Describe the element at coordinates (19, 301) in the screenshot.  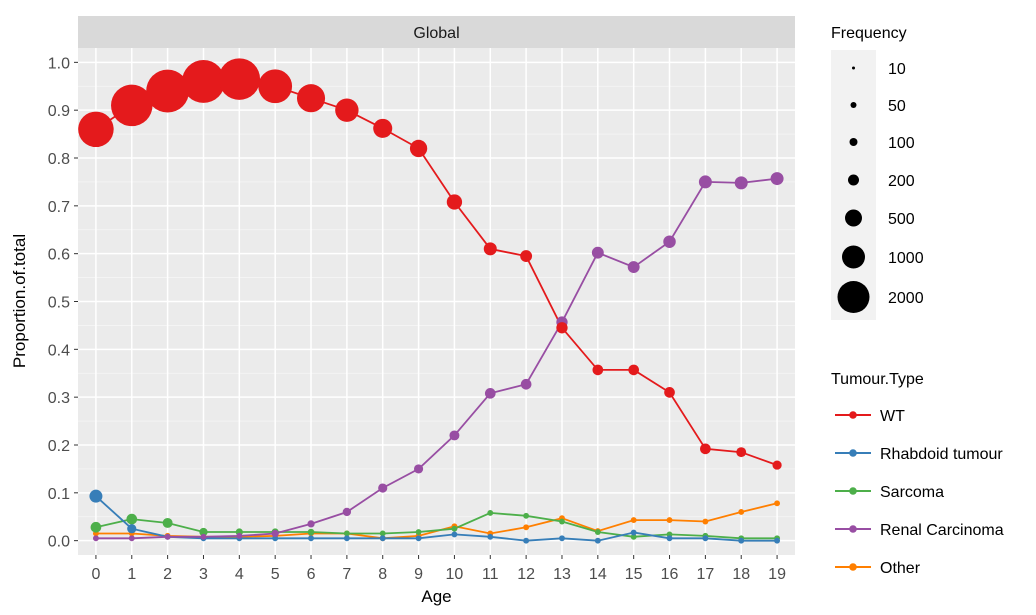
I see `y-axis-label: Proportion.of.total` at that location.